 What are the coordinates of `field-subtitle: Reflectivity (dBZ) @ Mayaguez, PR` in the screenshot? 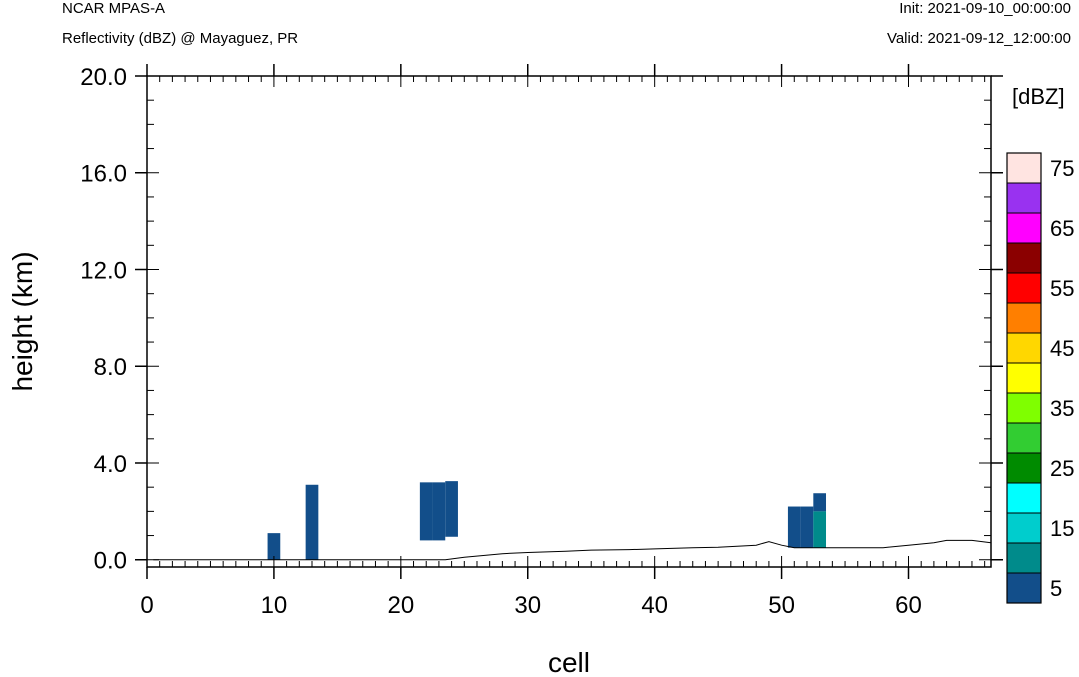 It's located at (180, 38).